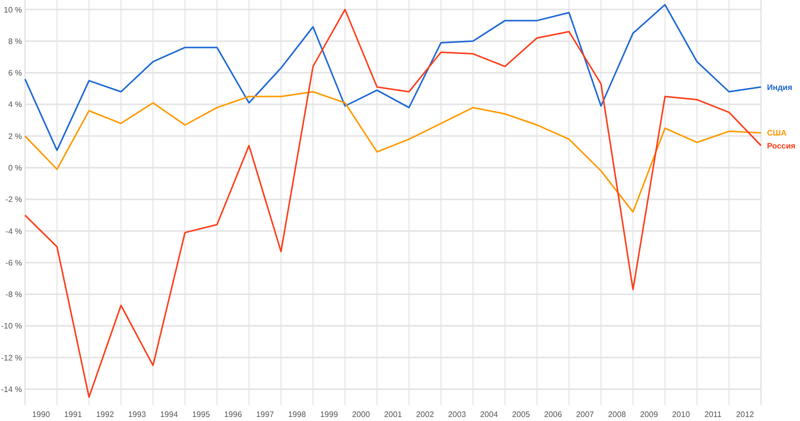 This screenshot has width=800, height=421. Describe the element at coordinates (265, 414) in the screenshot. I see `x-tick-label: 1997` at that location.